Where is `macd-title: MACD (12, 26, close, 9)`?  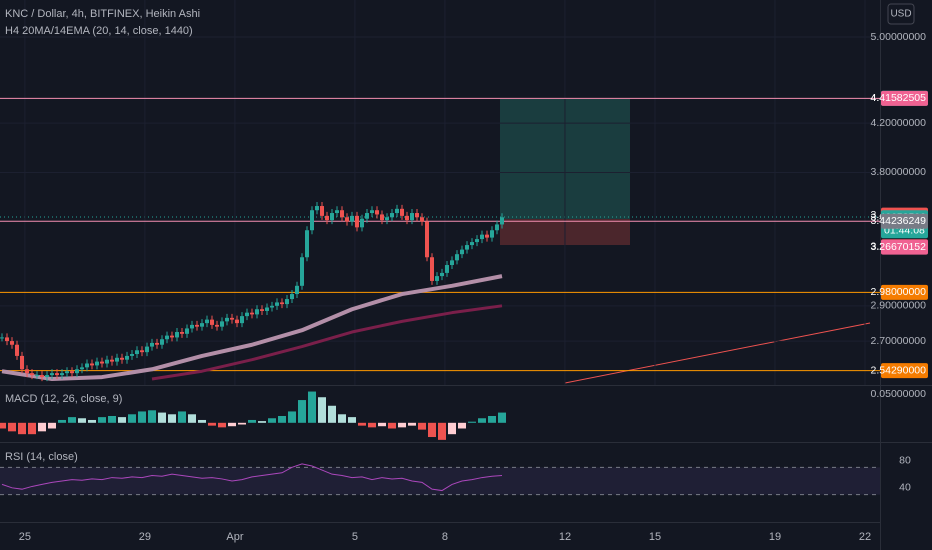
macd-title: MACD (12, 26, close, 9) is located at coordinates (63, 399).